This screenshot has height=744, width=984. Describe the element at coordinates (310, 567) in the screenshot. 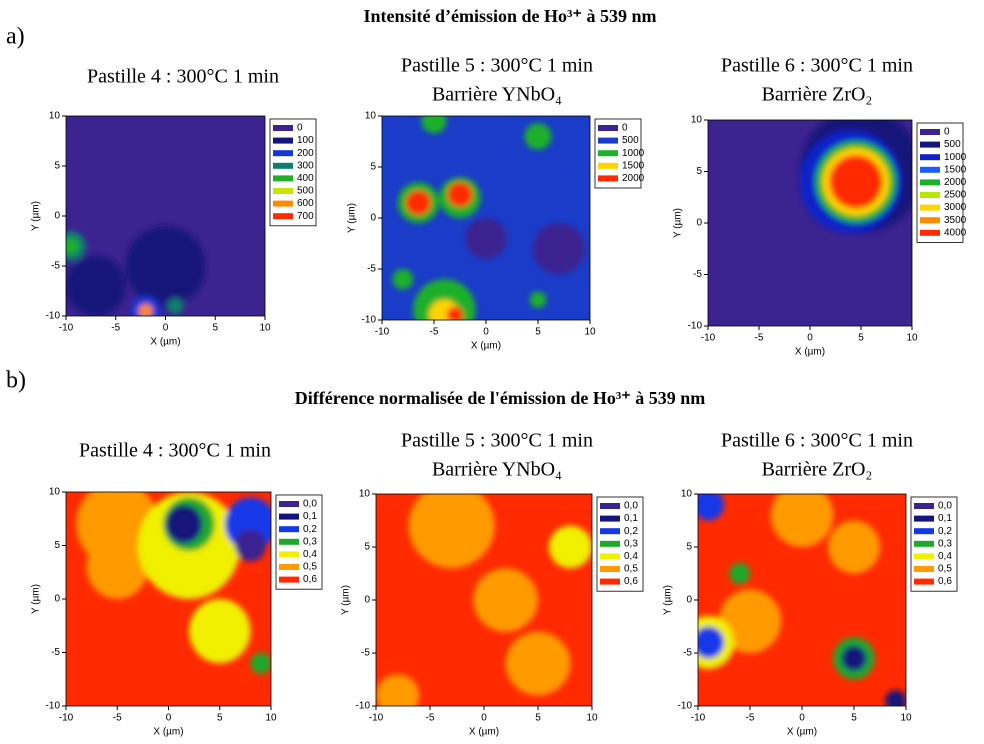

I see `legend-label: 0,5` at that location.